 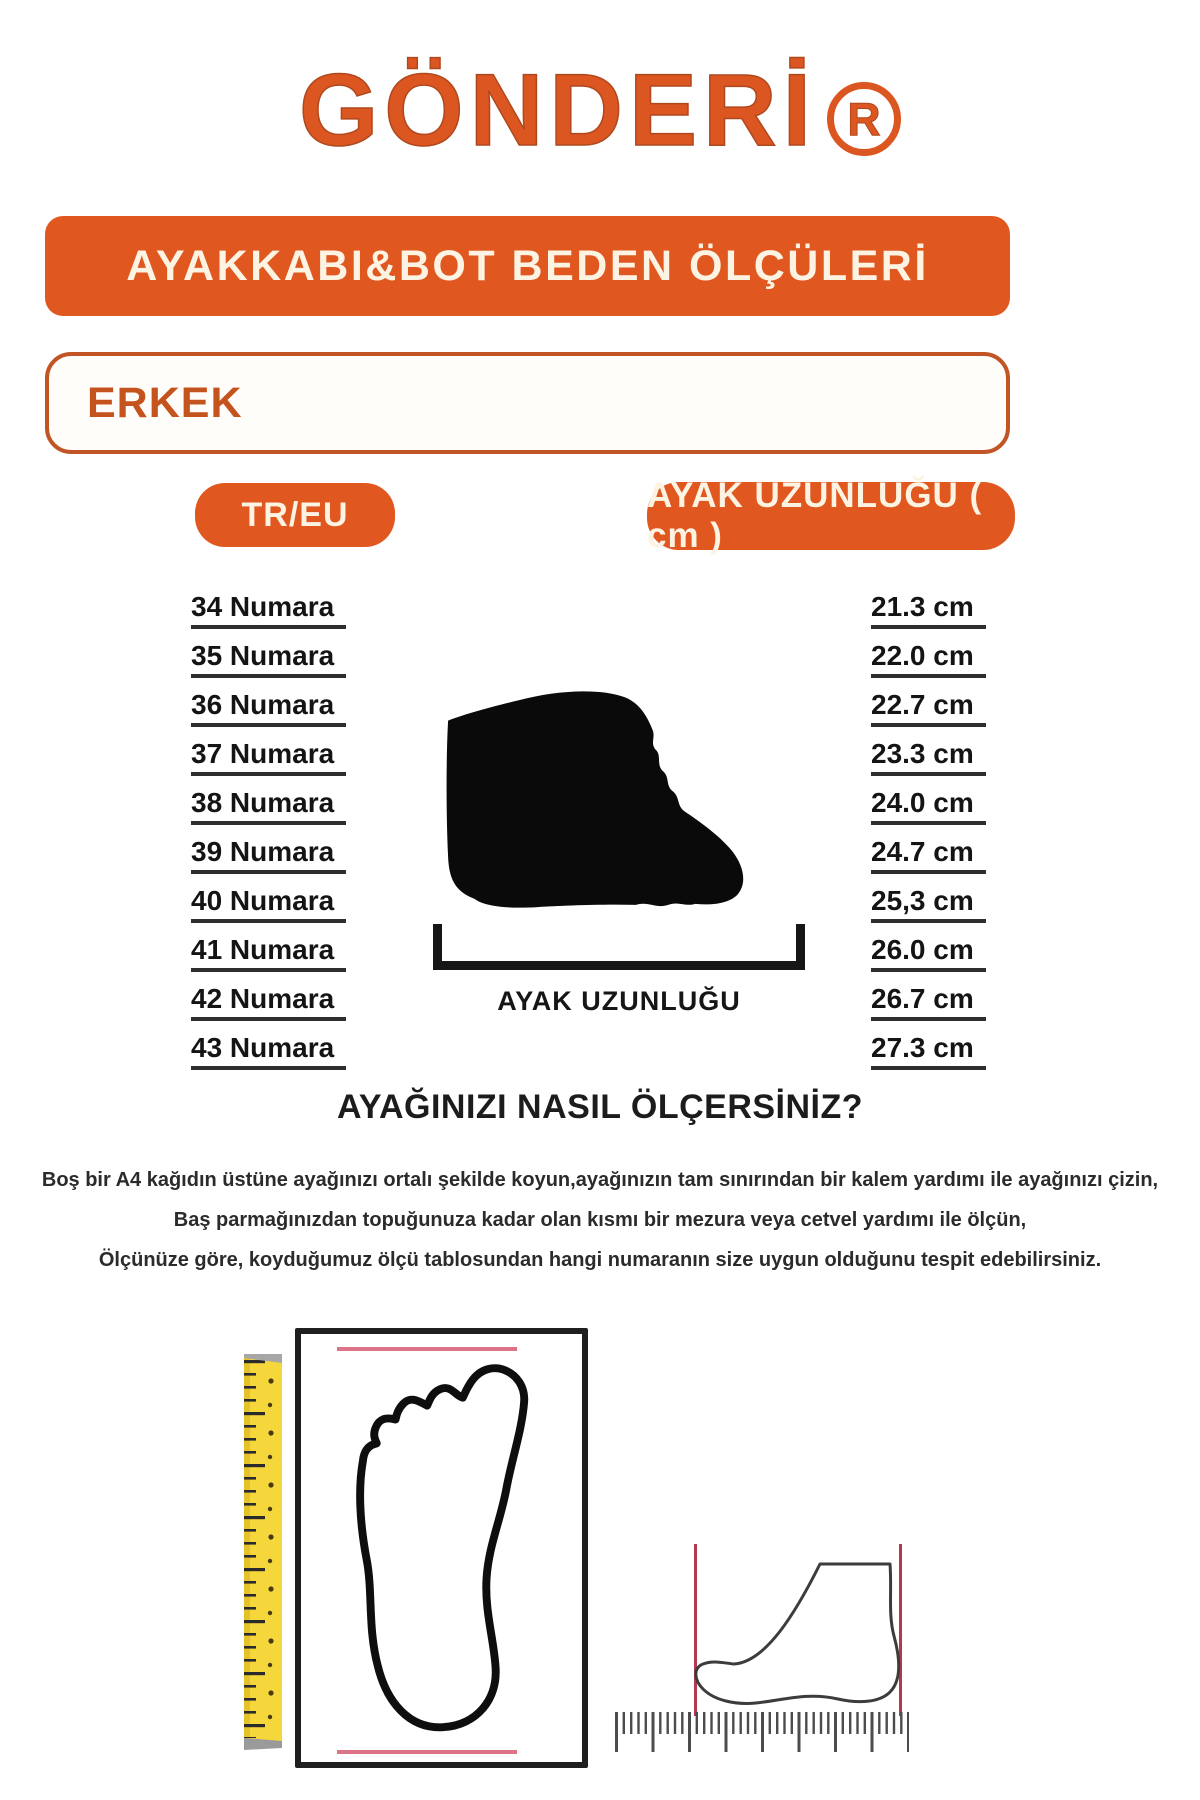 What do you see at coordinates (619, 1001) in the screenshot?
I see `bracket-caption: AYAK UZUNLUĞU` at bounding box center [619, 1001].